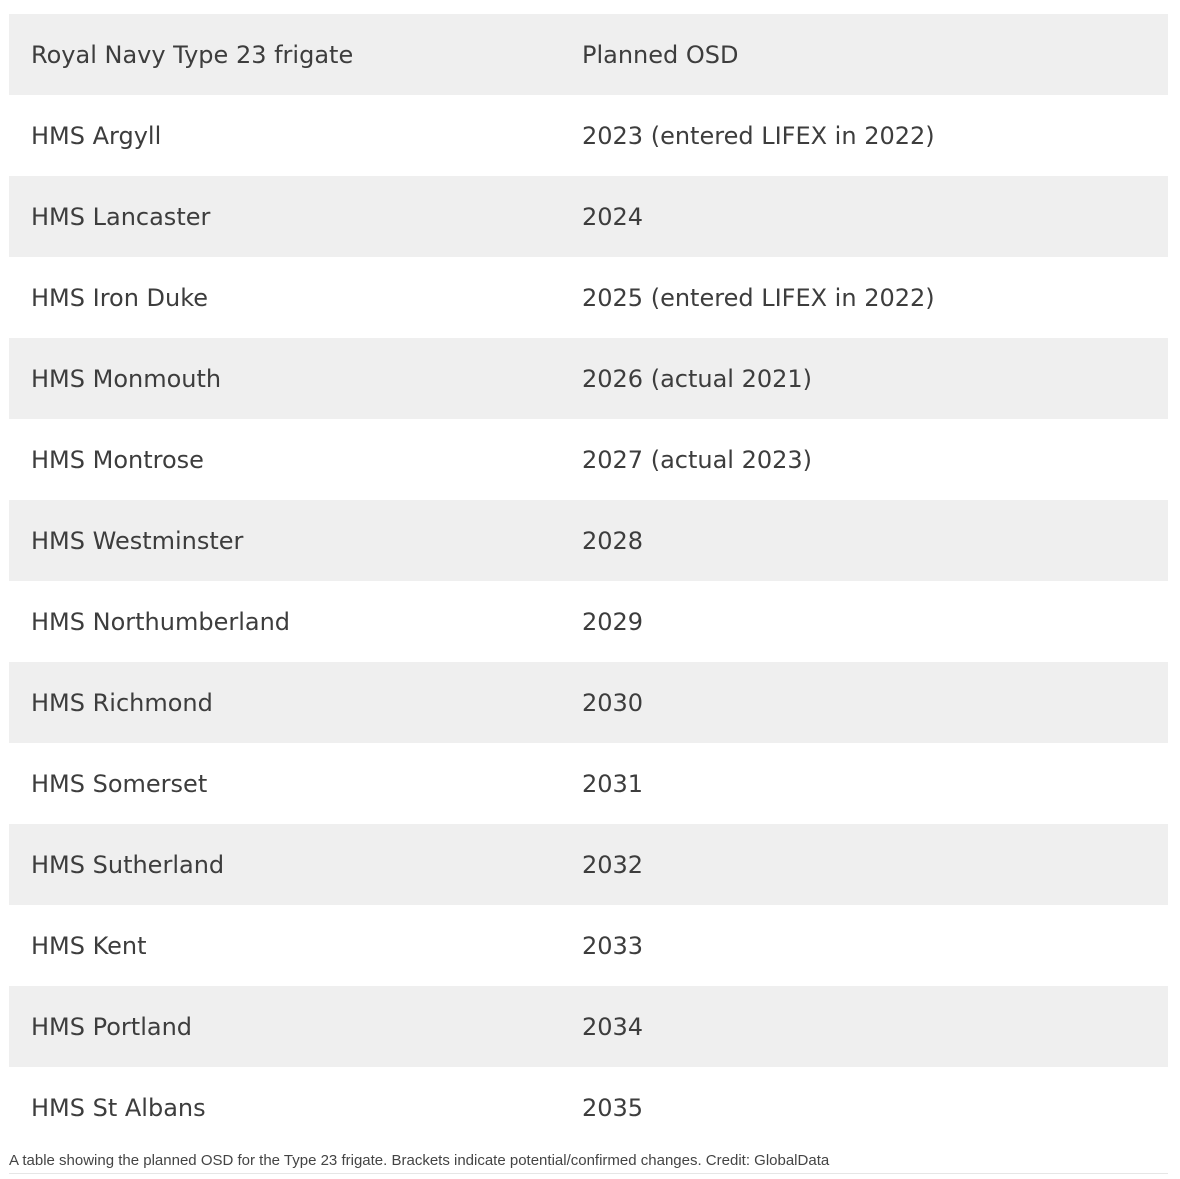 The height and width of the screenshot is (1179, 1180). What do you see at coordinates (758, 297) in the screenshot?
I see `planned-osd: 2025 (entered LIFEX in 2022)` at bounding box center [758, 297].